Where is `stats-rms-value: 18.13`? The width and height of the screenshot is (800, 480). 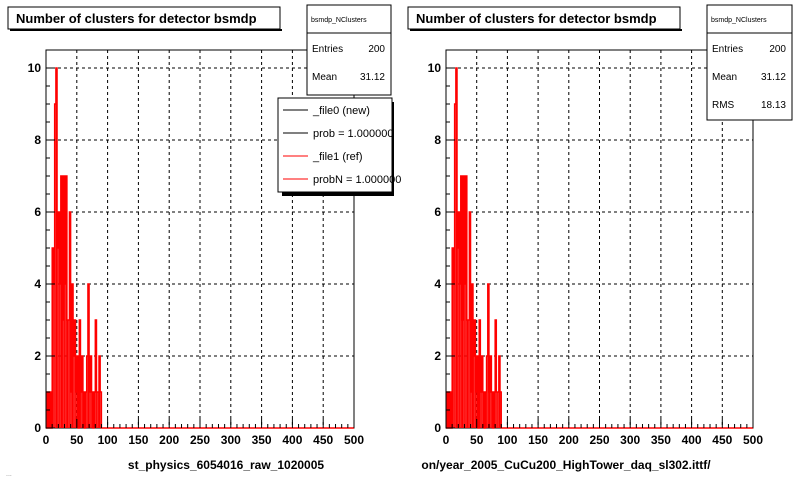
stats-rms-value: 18.13 is located at coordinates (773, 105).